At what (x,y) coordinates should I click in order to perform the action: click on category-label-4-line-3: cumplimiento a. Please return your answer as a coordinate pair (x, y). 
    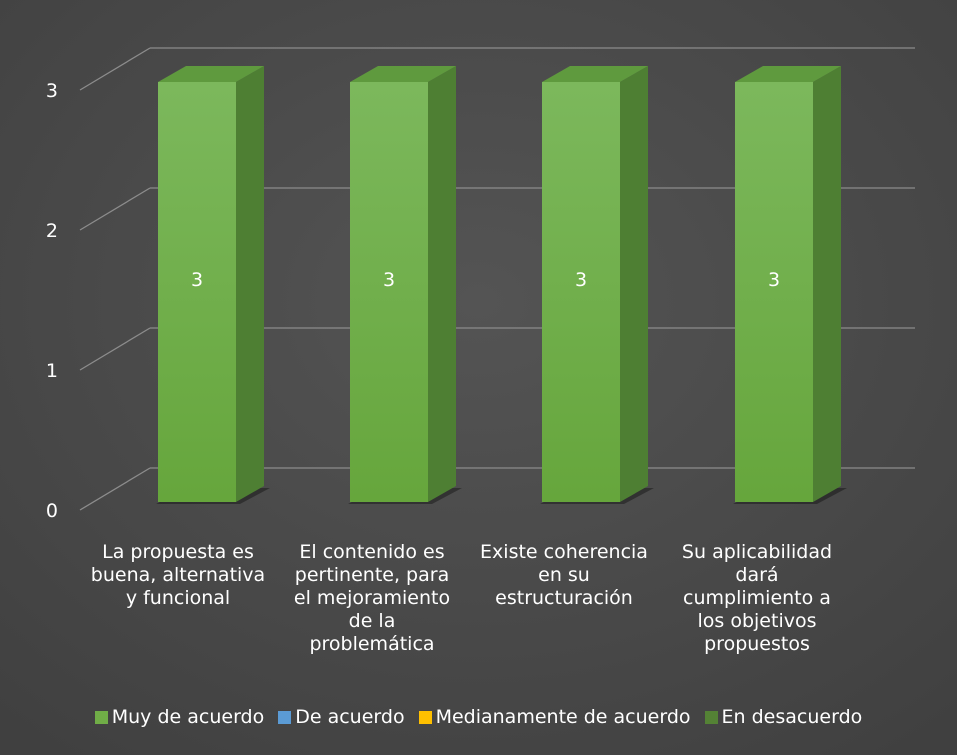
    Looking at the image, I should click on (757, 598).